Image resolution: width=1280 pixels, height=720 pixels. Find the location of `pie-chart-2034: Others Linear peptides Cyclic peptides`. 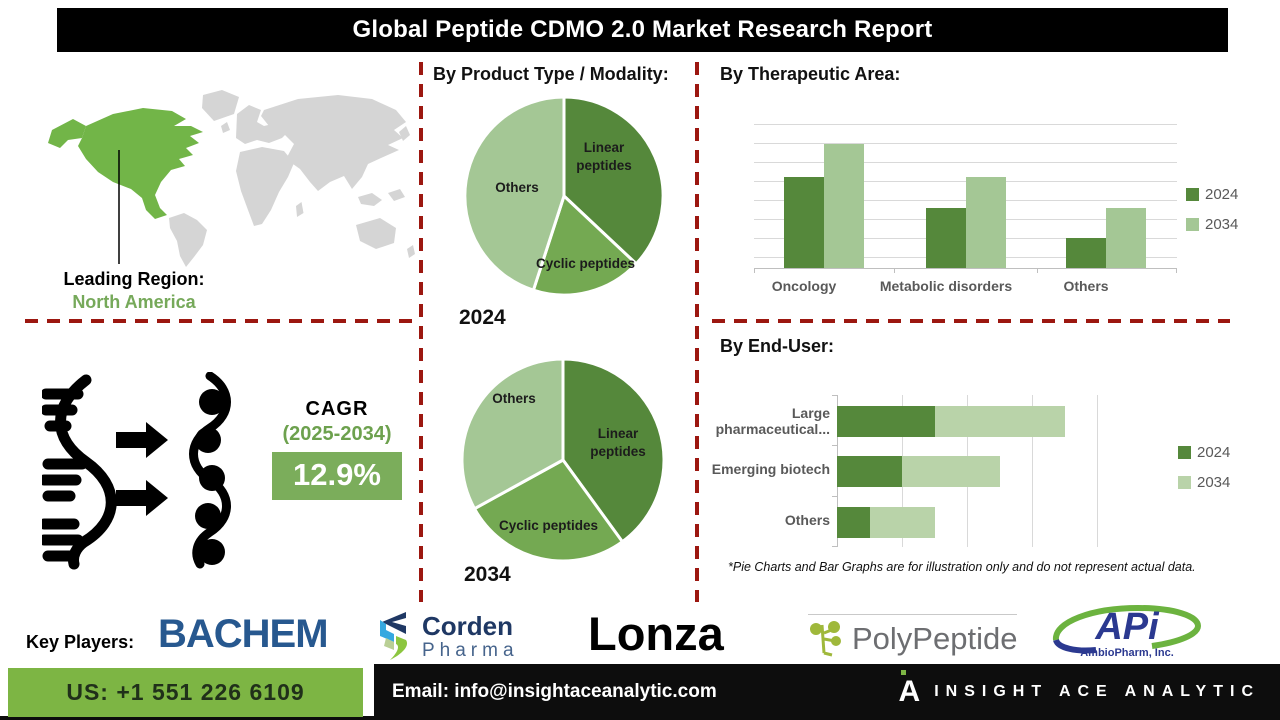

pie-chart-2034: Others Linear peptides Cyclic peptides is located at coordinates (563, 460).